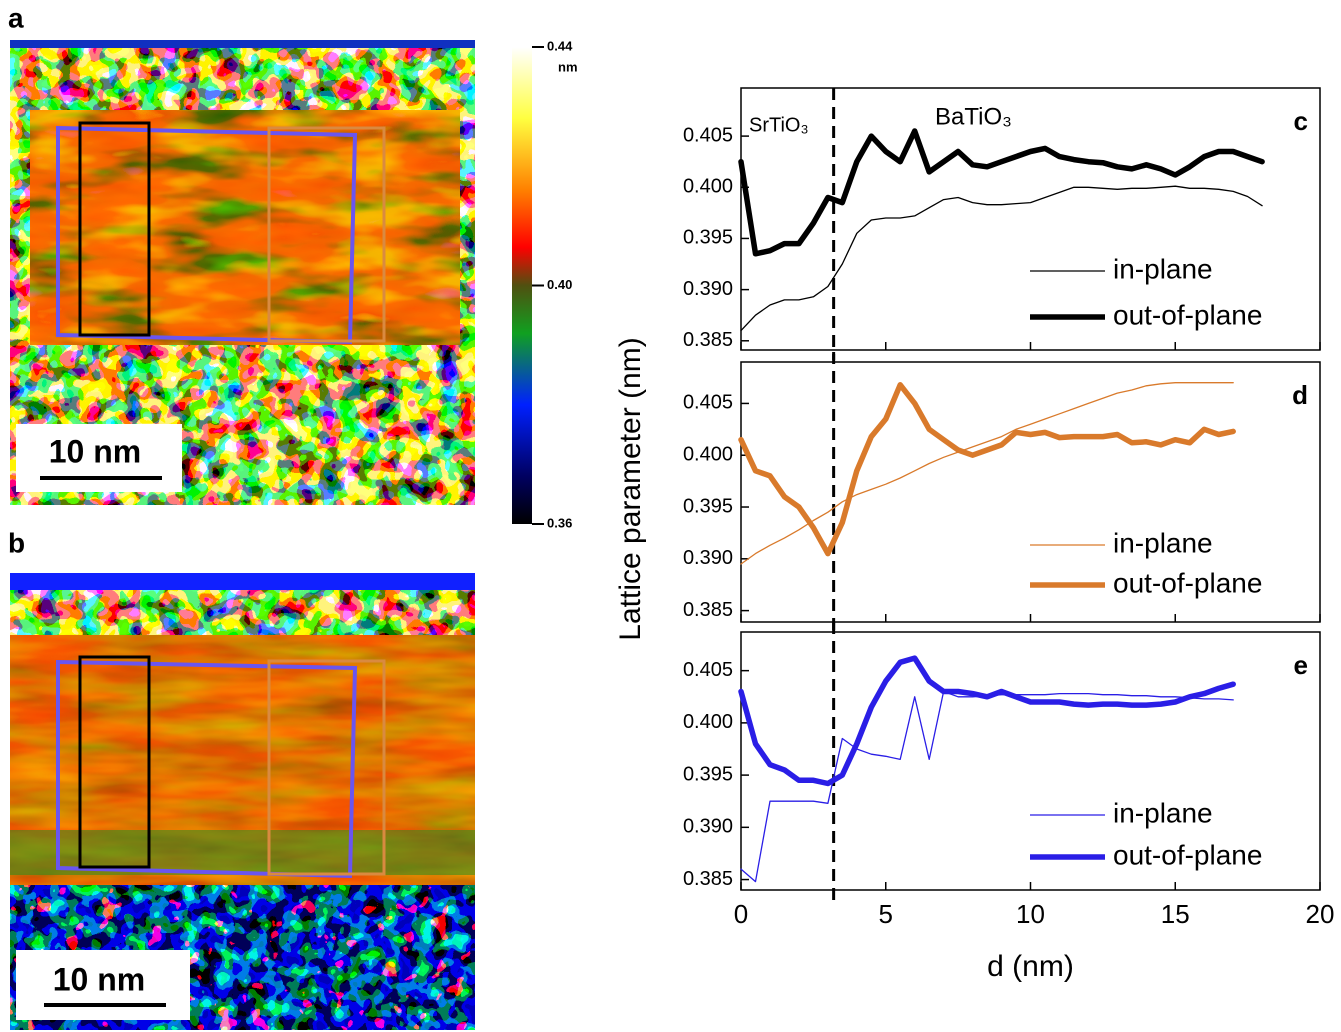 The image size is (1341, 1032). I want to click on panel-label: c, so click(1301, 121).